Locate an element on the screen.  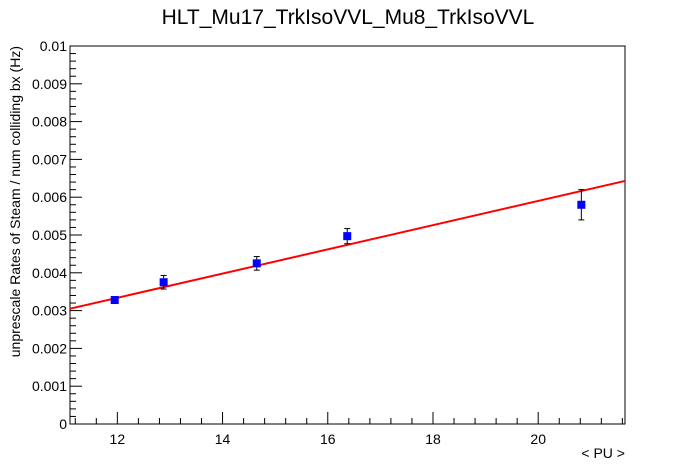
y-tick-label: 0.001 is located at coordinates (49, 386).